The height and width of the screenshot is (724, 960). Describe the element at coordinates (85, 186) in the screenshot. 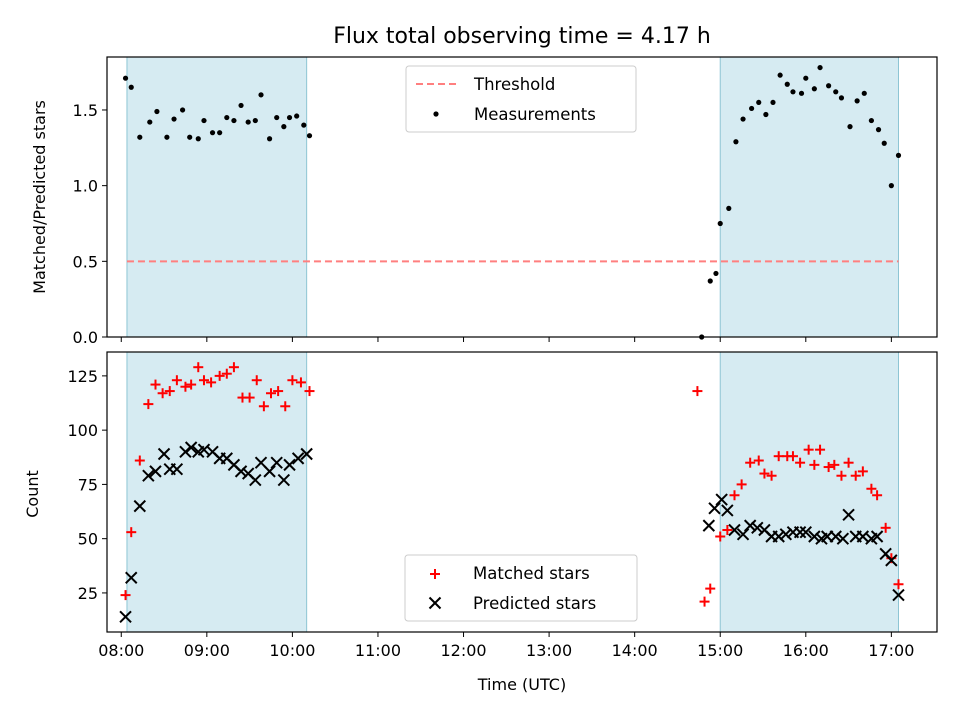

I see `top-y-tick-label: 1.0` at that location.